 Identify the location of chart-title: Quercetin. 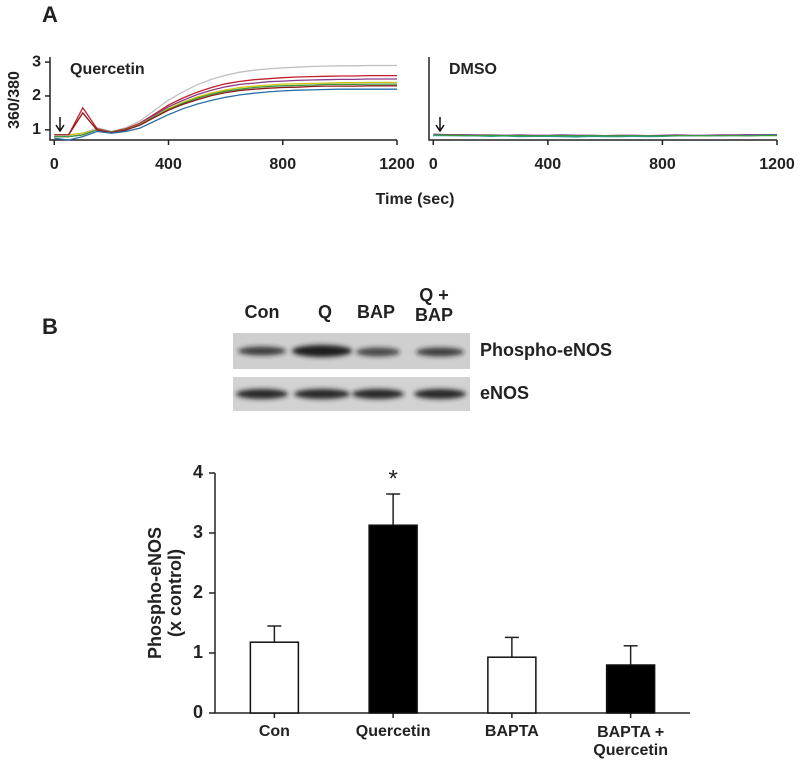
(107, 69).